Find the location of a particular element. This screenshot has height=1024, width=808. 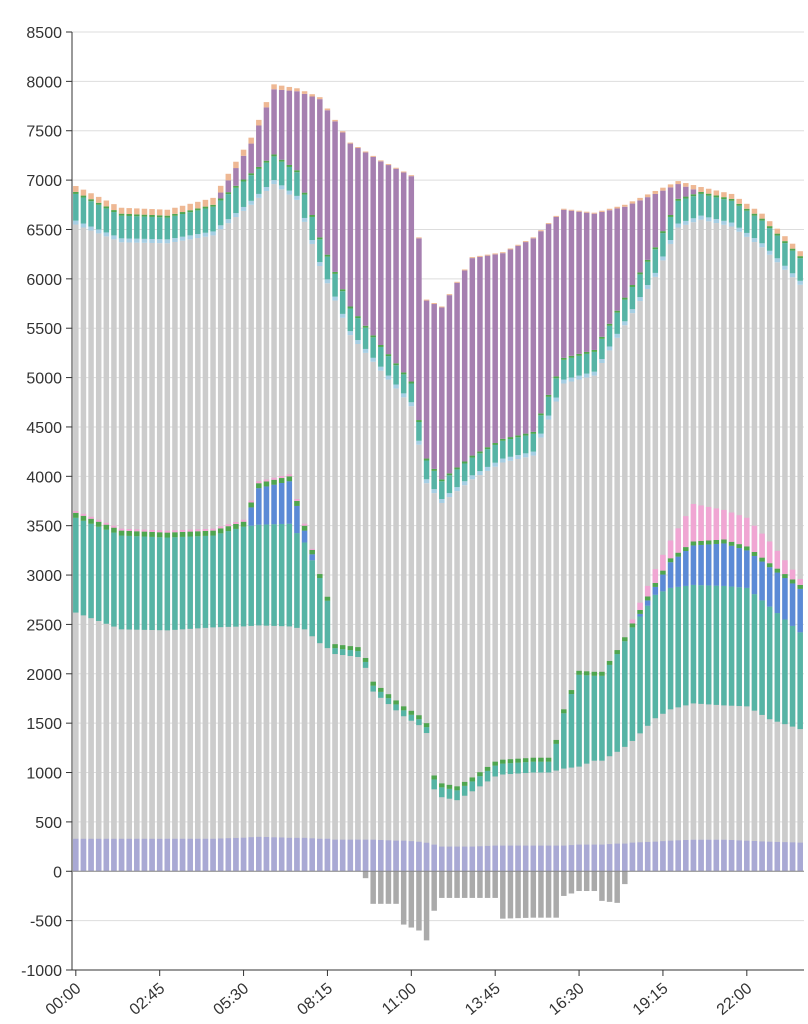

y-tick-label: 7500 is located at coordinates (44, 132).